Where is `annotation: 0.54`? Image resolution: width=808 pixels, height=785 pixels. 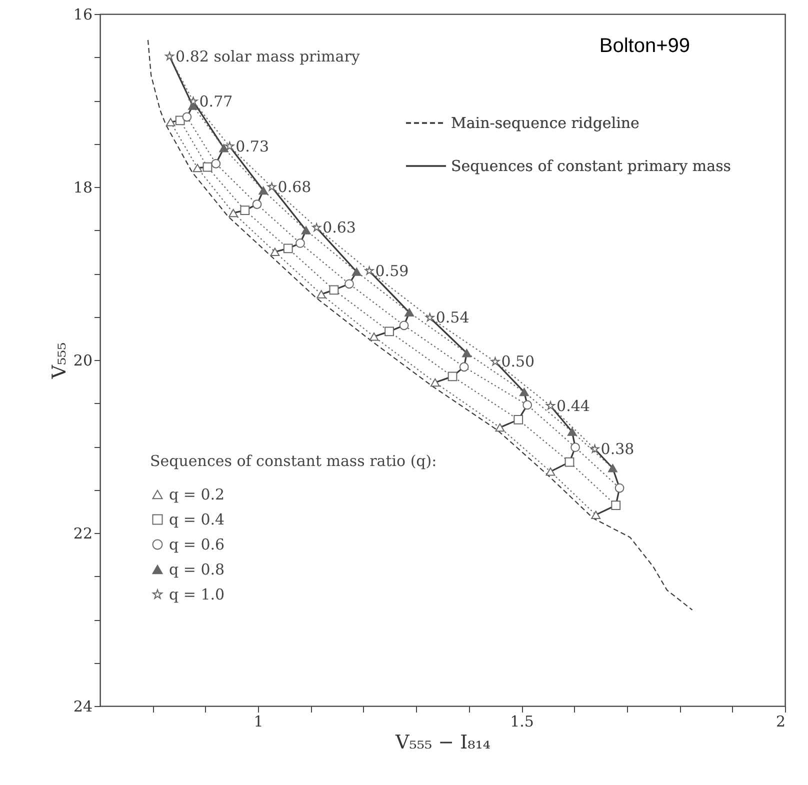 annotation: 0.54 is located at coordinates (453, 317).